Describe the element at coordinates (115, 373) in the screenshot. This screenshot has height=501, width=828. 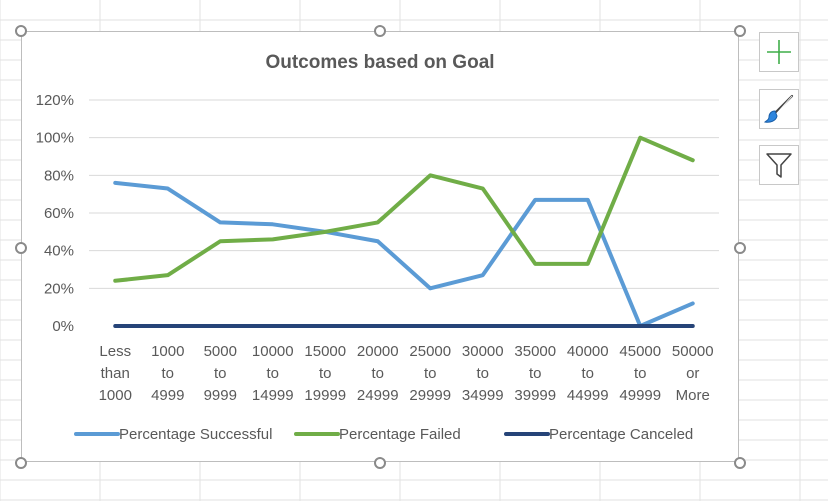
I see `x-tick-label: Less than 1000` at that location.